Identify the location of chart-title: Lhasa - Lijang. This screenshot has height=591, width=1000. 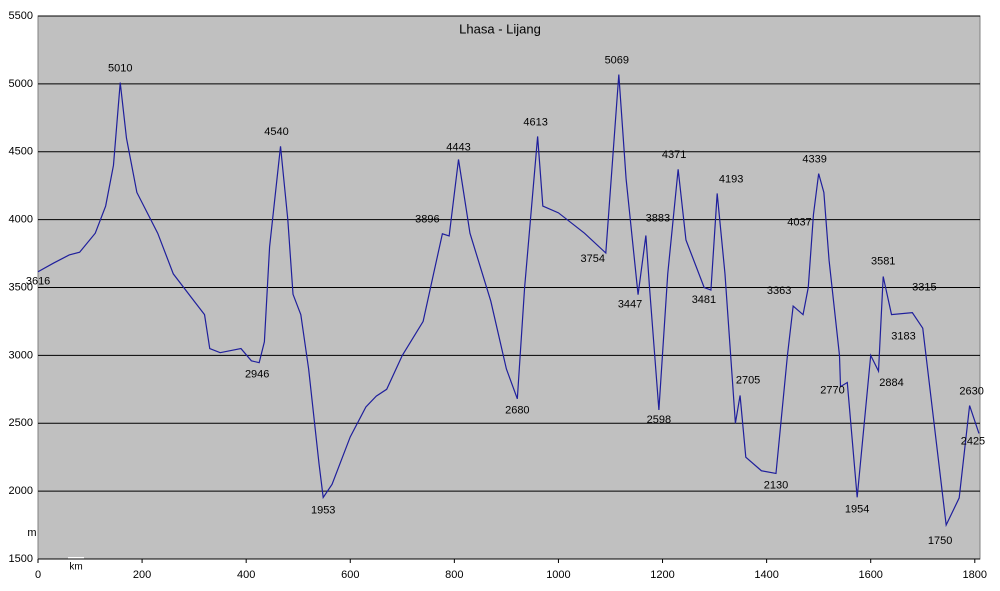
(500, 28).